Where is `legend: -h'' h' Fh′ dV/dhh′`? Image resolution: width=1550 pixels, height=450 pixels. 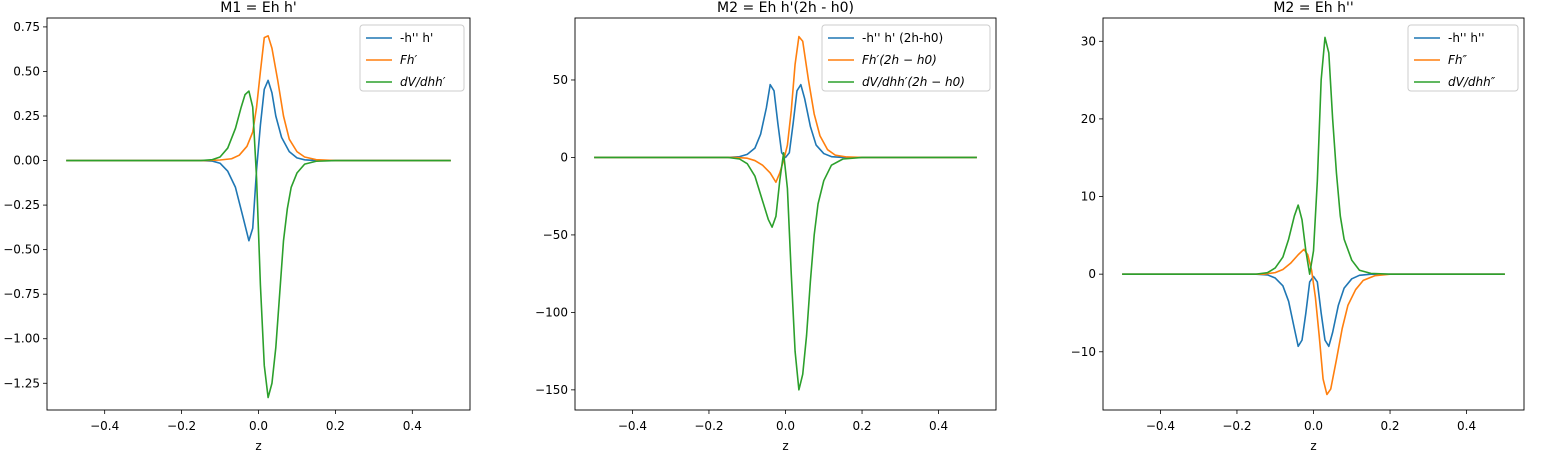
legend: -h'' h' Fh′ dV/dhh′ is located at coordinates (412, 58).